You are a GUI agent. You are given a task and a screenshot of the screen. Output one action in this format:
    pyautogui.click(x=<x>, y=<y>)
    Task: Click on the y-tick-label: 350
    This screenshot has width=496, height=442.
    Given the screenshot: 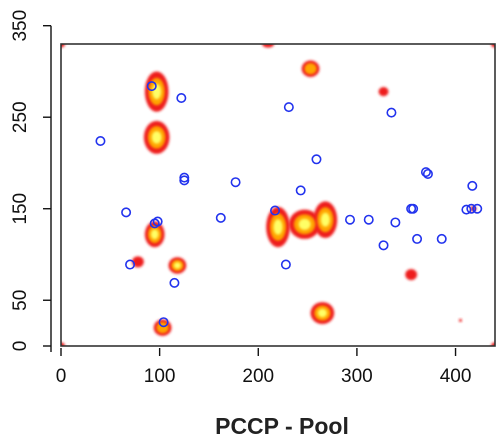 What is the action you would take?
    pyautogui.click(x=20, y=26)
    